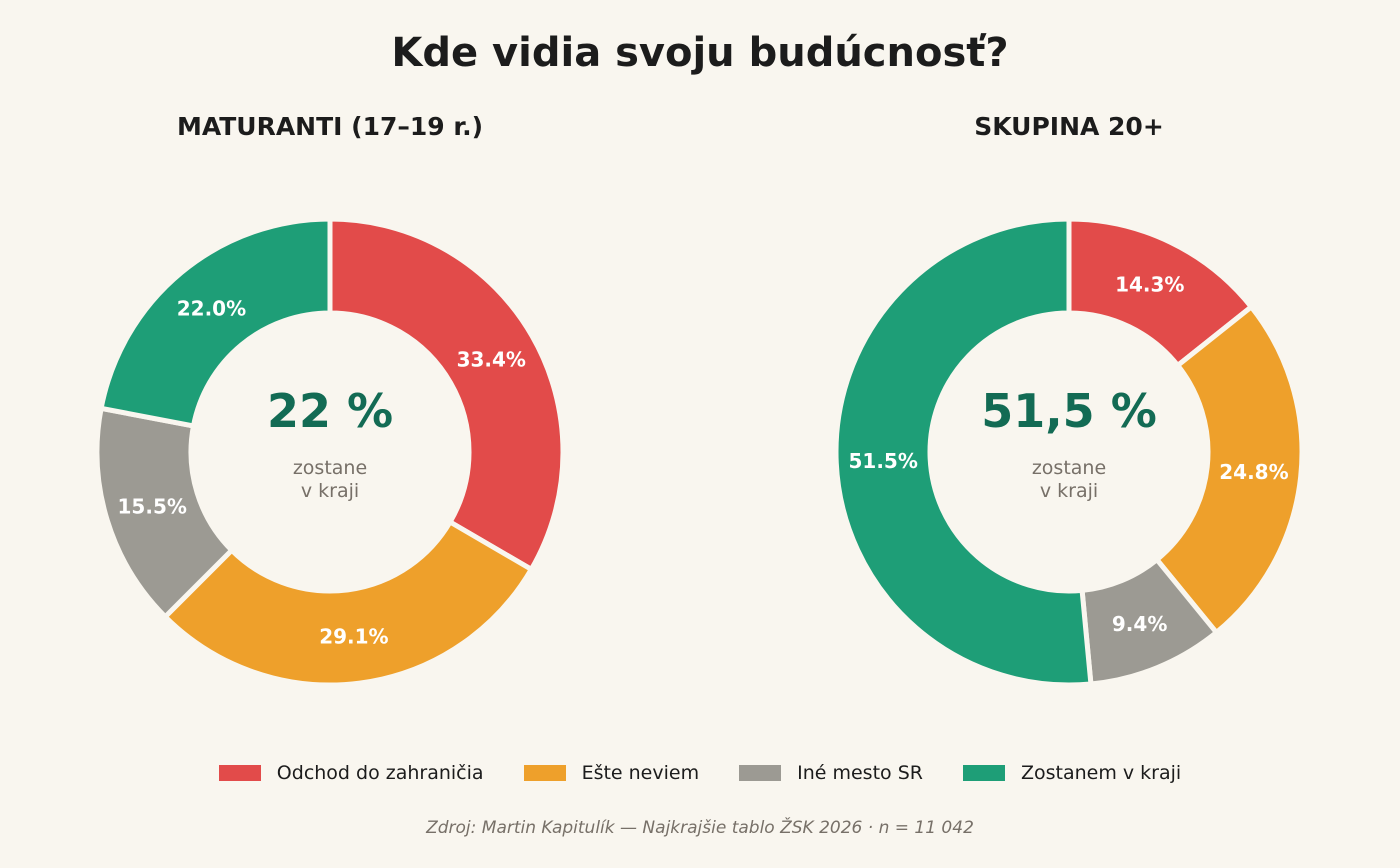 The width and height of the screenshot is (1400, 868). I want to click on slice-undecided-skupina, so click(1229, 469).